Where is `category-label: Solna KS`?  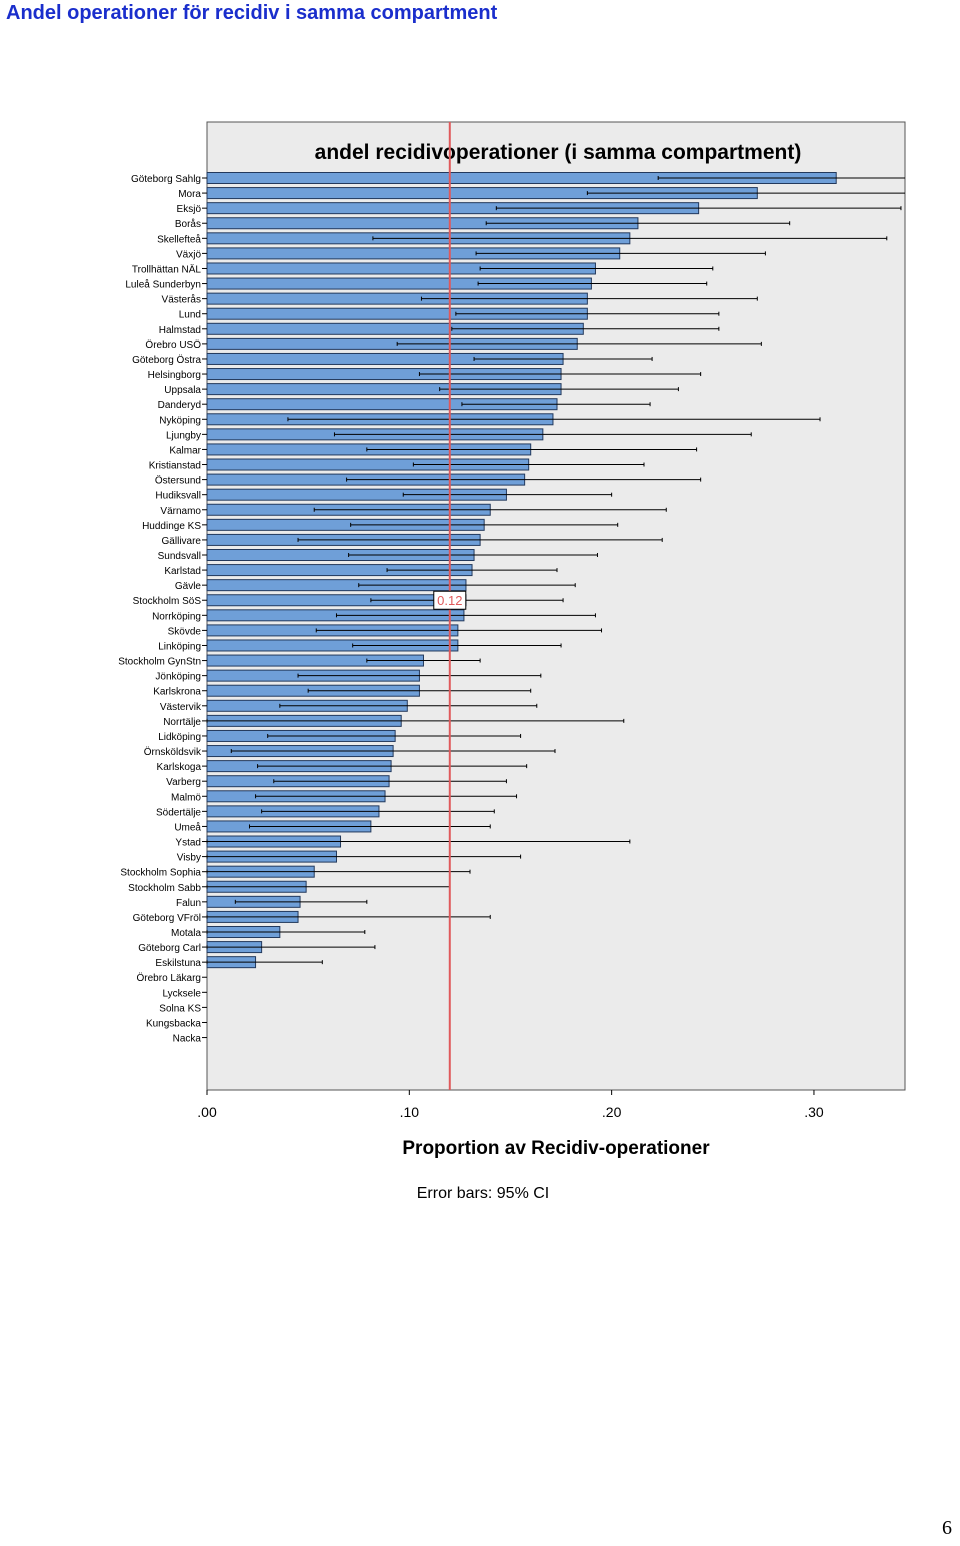 category-label: Solna KS is located at coordinates (180, 1008).